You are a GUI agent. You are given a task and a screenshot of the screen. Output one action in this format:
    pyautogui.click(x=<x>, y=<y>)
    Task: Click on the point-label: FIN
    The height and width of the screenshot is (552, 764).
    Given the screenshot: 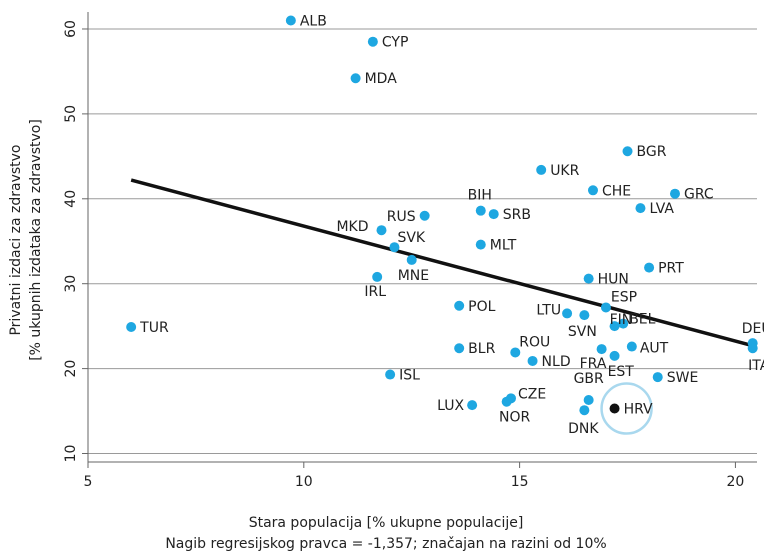 What is the action you would take?
    pyautogui.click(x=621, y=320)
    